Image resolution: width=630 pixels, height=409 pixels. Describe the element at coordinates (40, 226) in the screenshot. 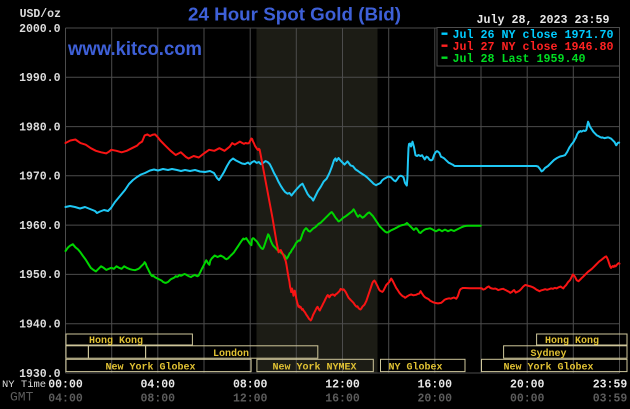

I see `svg-text: 1960.0` at that location.